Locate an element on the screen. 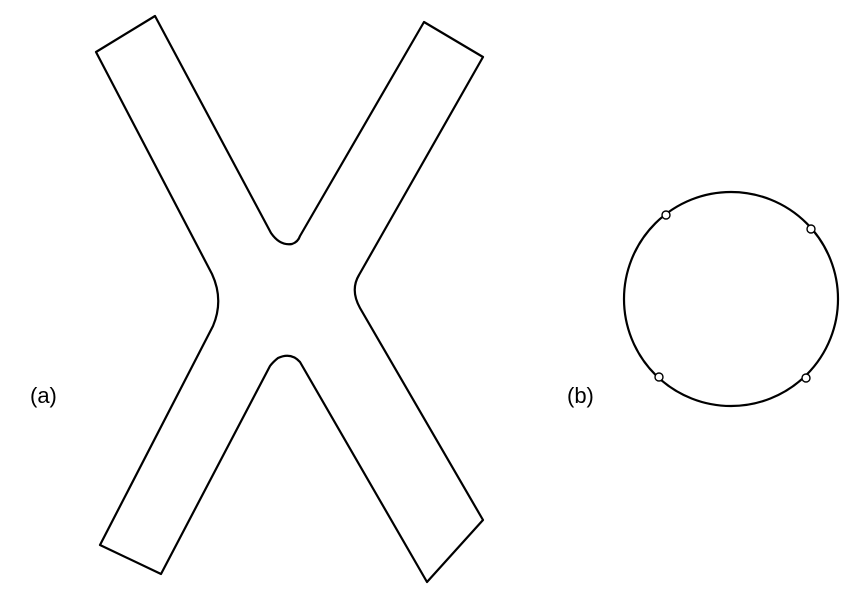  panel-a-label: (a) is located at coordinates (43, 395).